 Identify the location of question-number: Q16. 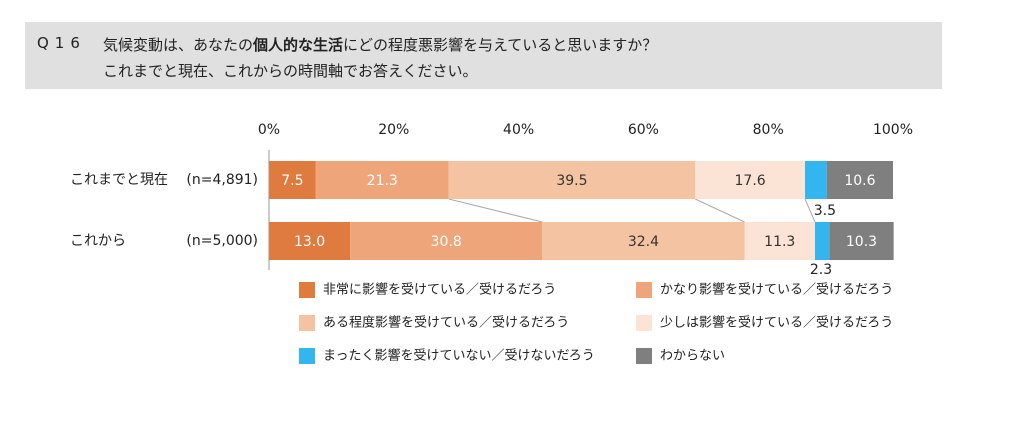
(61, 43).